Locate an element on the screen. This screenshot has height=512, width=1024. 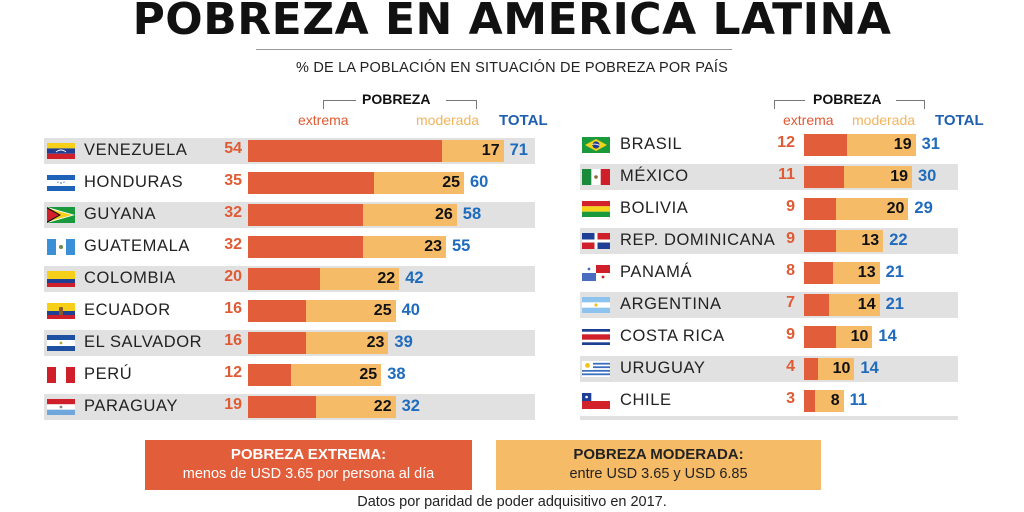
table-row: BRASIL 12 19 31 is located at coordinates (769, 145).